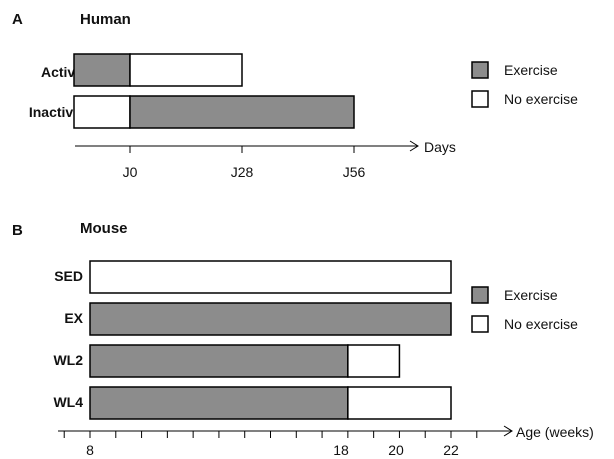 Image resolution: width=614 pixels, height=459 pixels. I want to click on panel-b-axis-arrowhead, so click(508, 431).